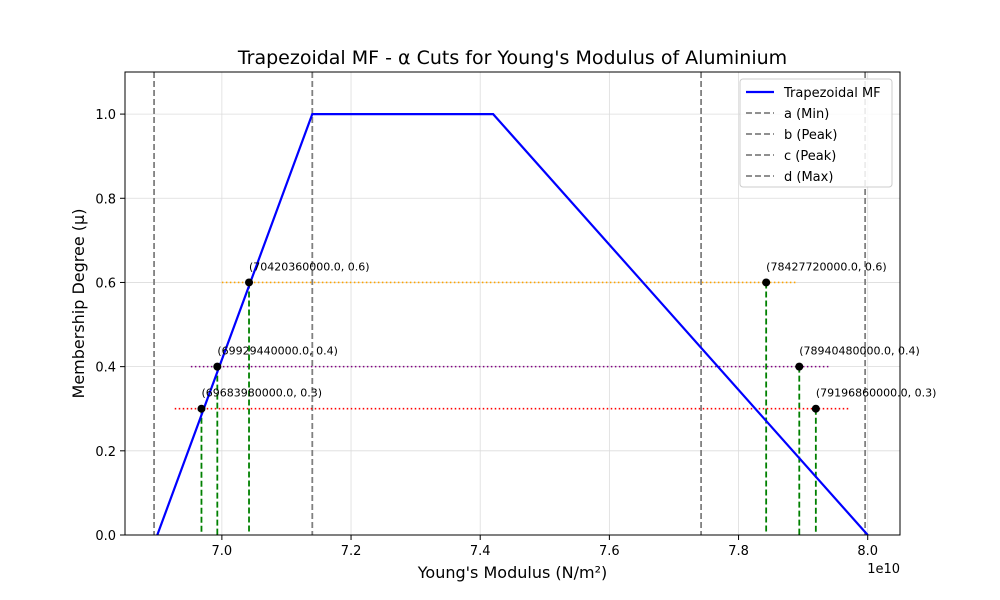 This screenshot has height=600, width=1000. I want to click on legend-entry-label: d (Max), so click(808, 177).